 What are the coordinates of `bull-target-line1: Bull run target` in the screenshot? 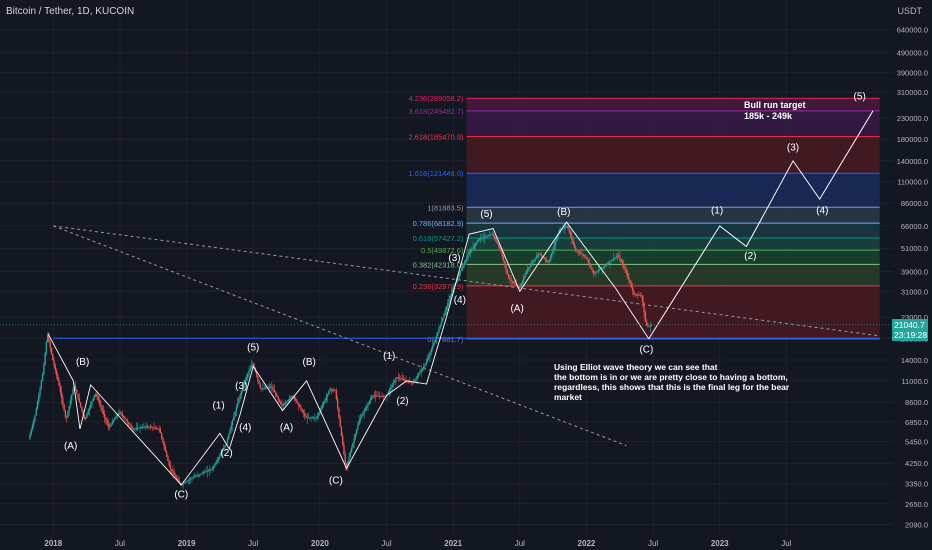 It's located at (775, 105).